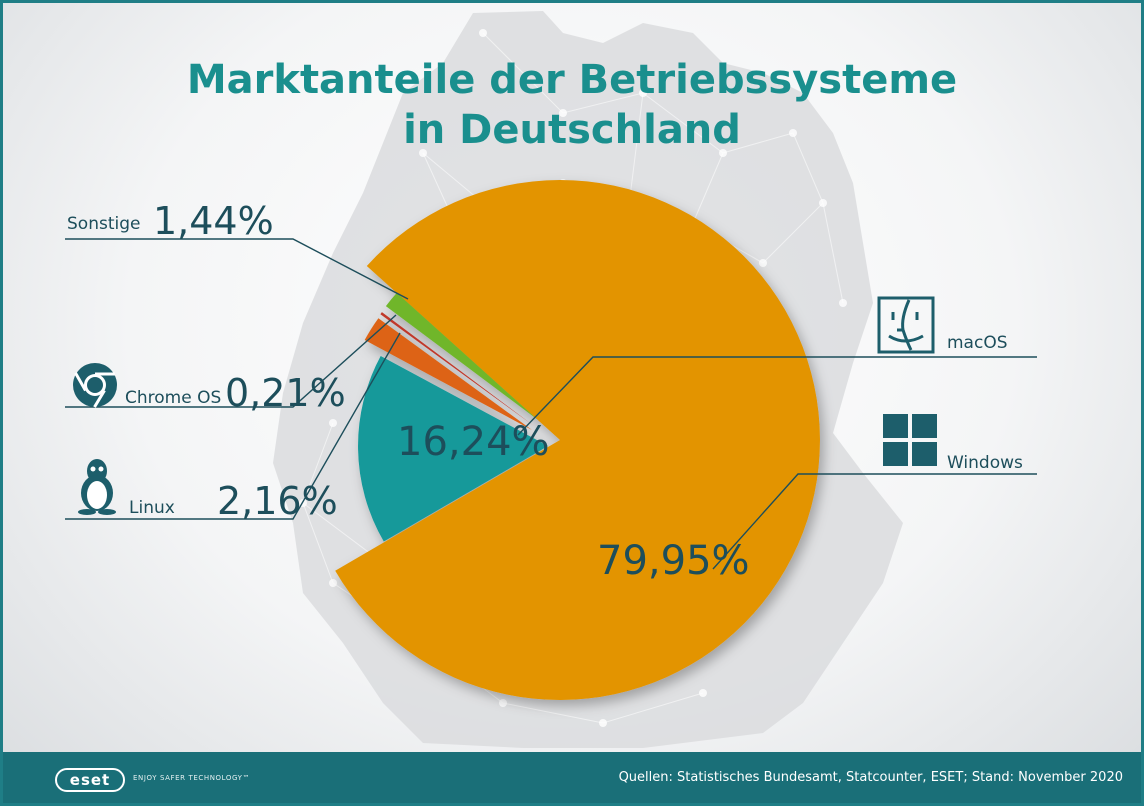 The height and width of the screenshot is (806, 1144). What do you see at coordinates (977, 343) in the screenshot?
I see `label-macos: macOS` at bounding box center [977, 343].